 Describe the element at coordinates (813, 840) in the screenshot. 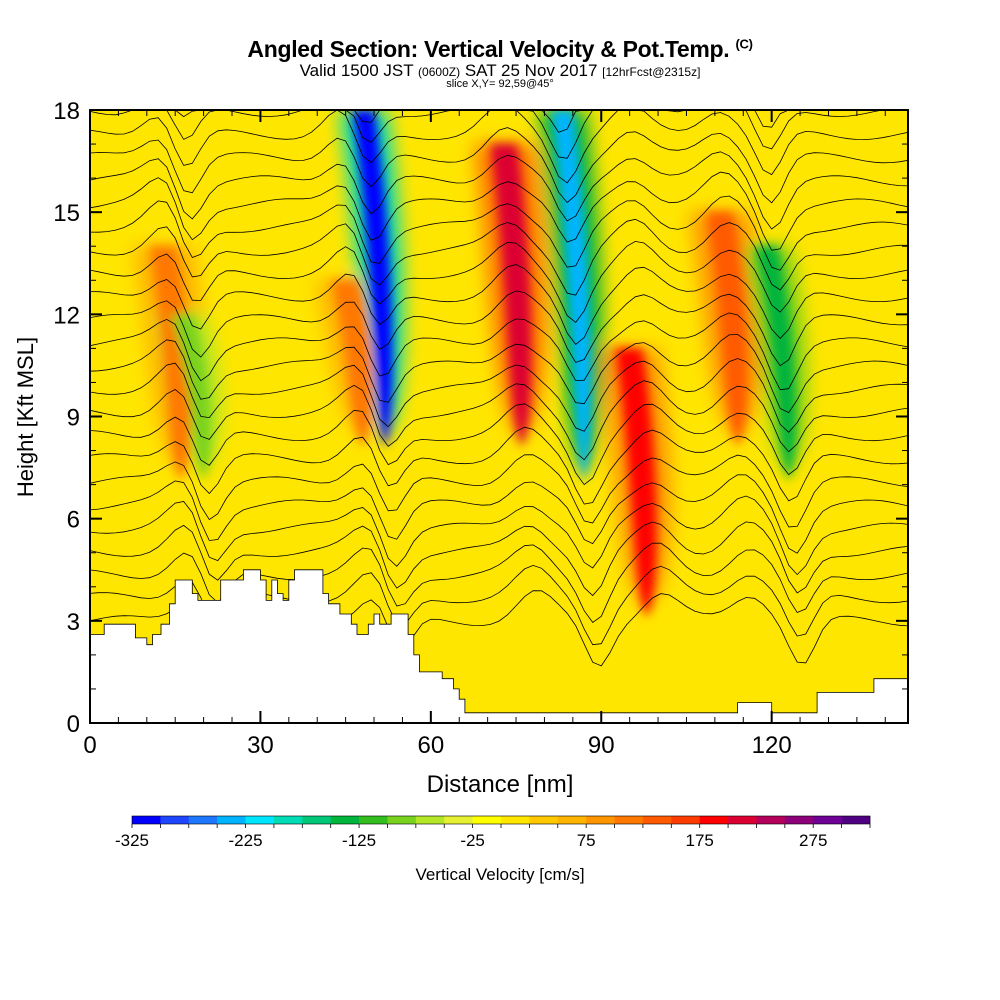

I see `colorbar-tick-label-6: 275` at that location.